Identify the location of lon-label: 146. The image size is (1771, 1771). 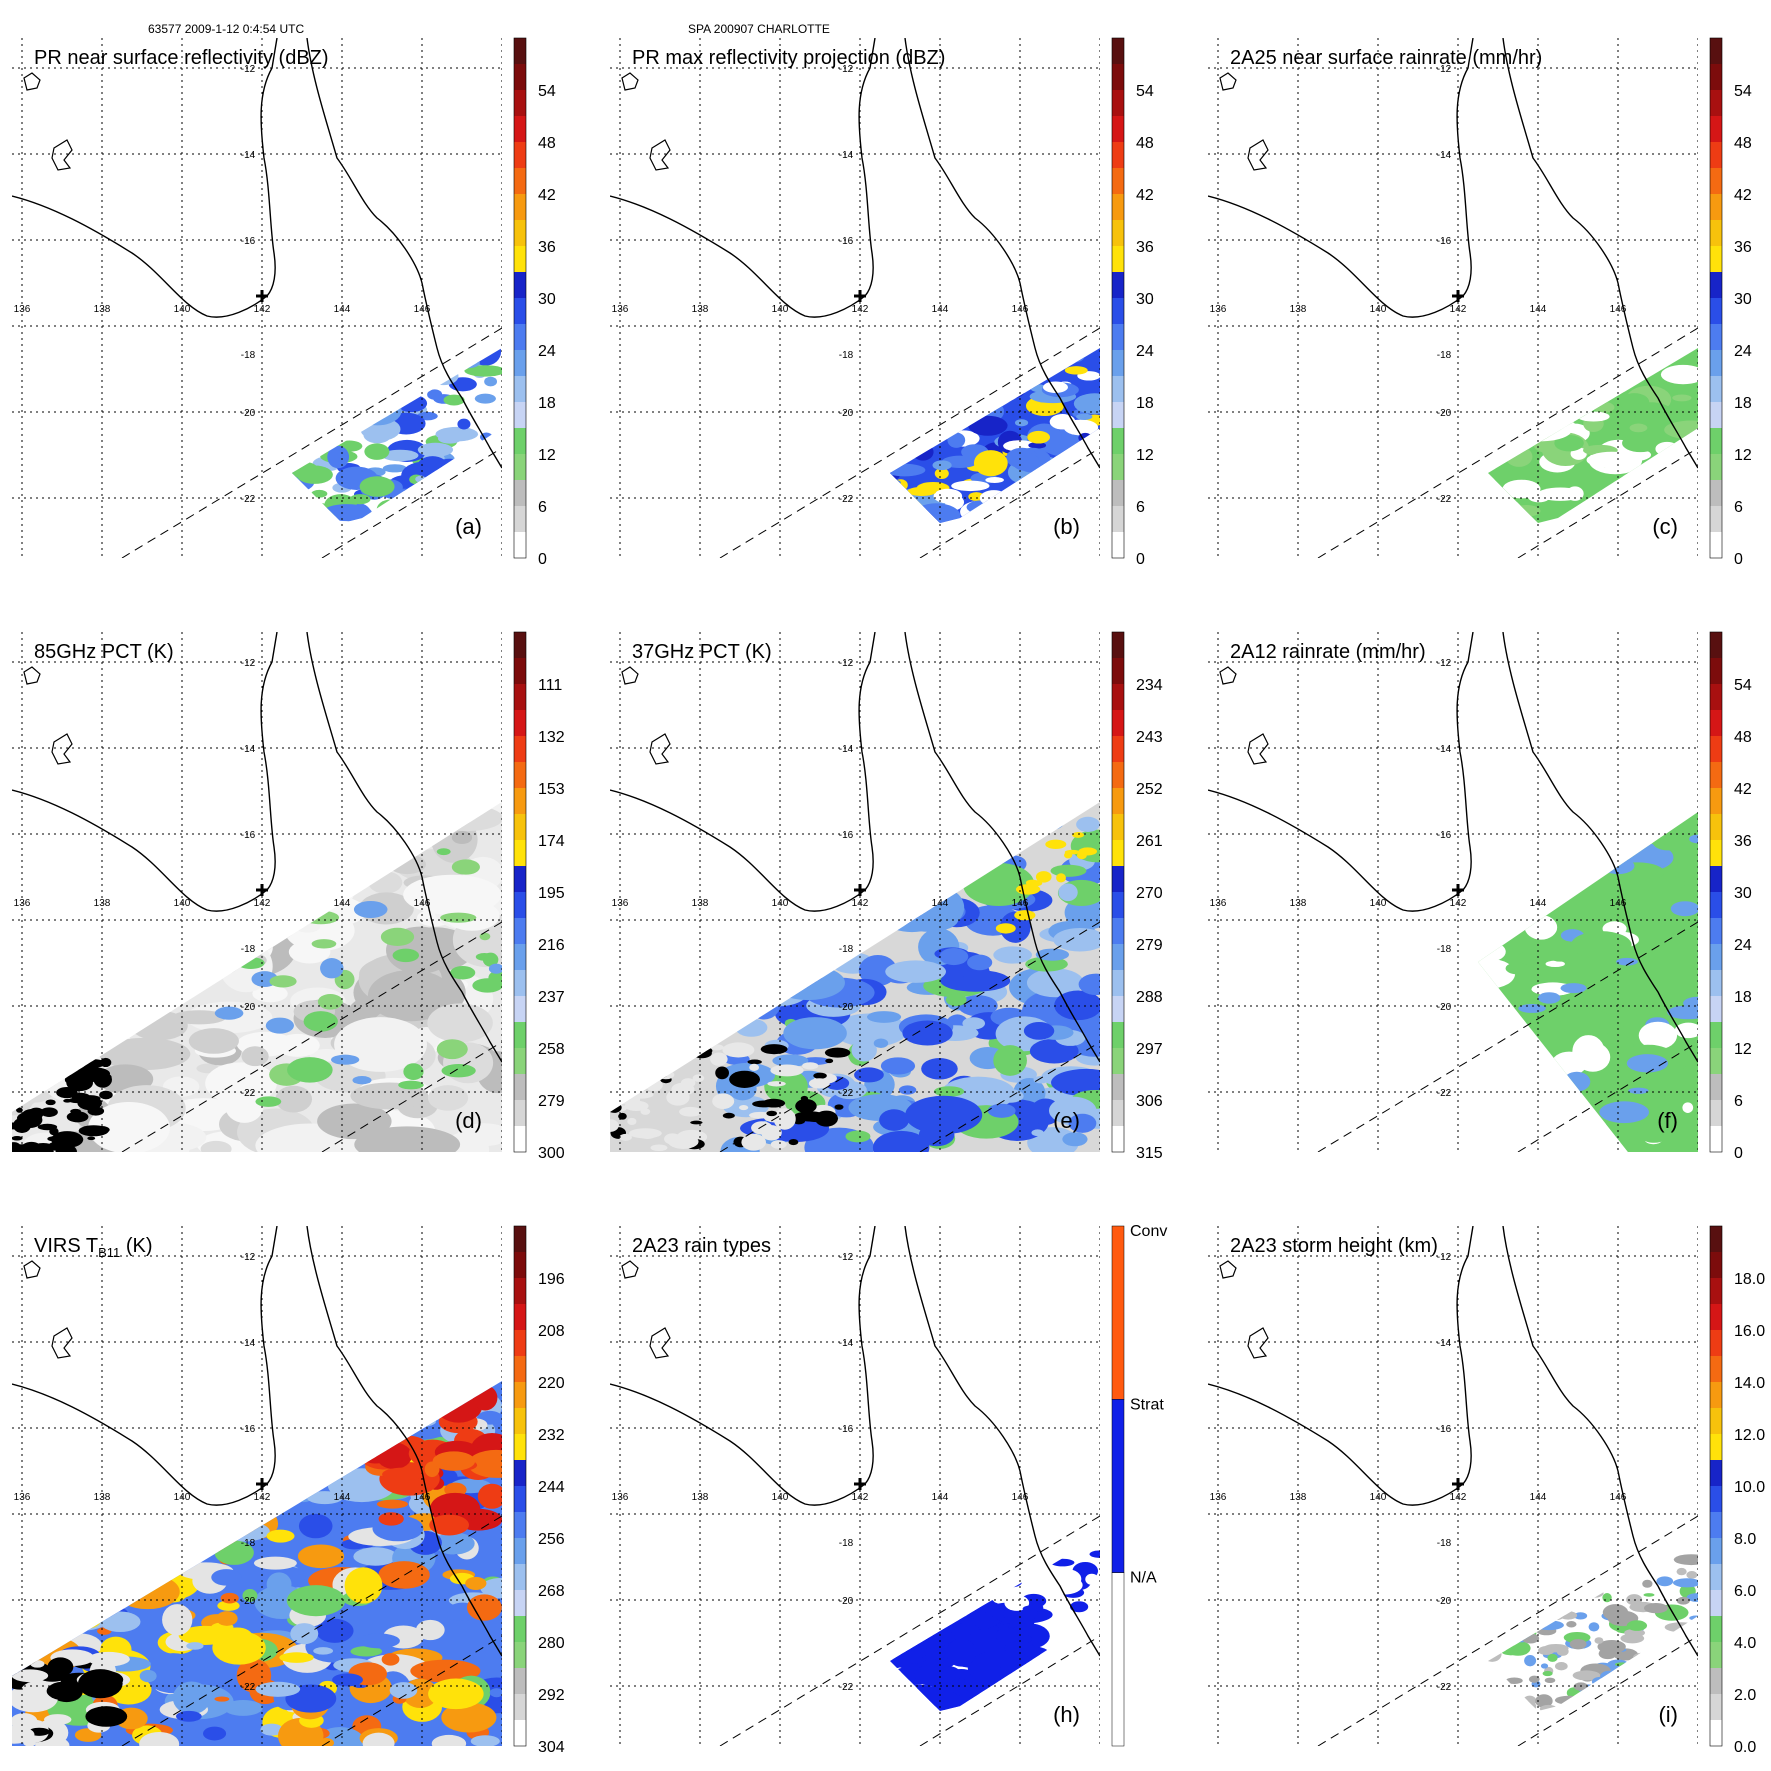
(422, 309).